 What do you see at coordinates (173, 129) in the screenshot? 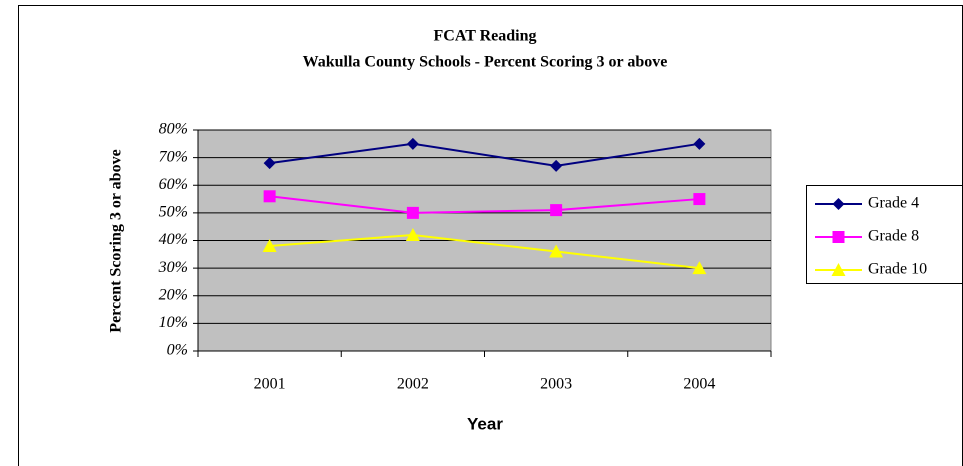
I see `y-tick-label: 80%` at bounding box center [173, 129].